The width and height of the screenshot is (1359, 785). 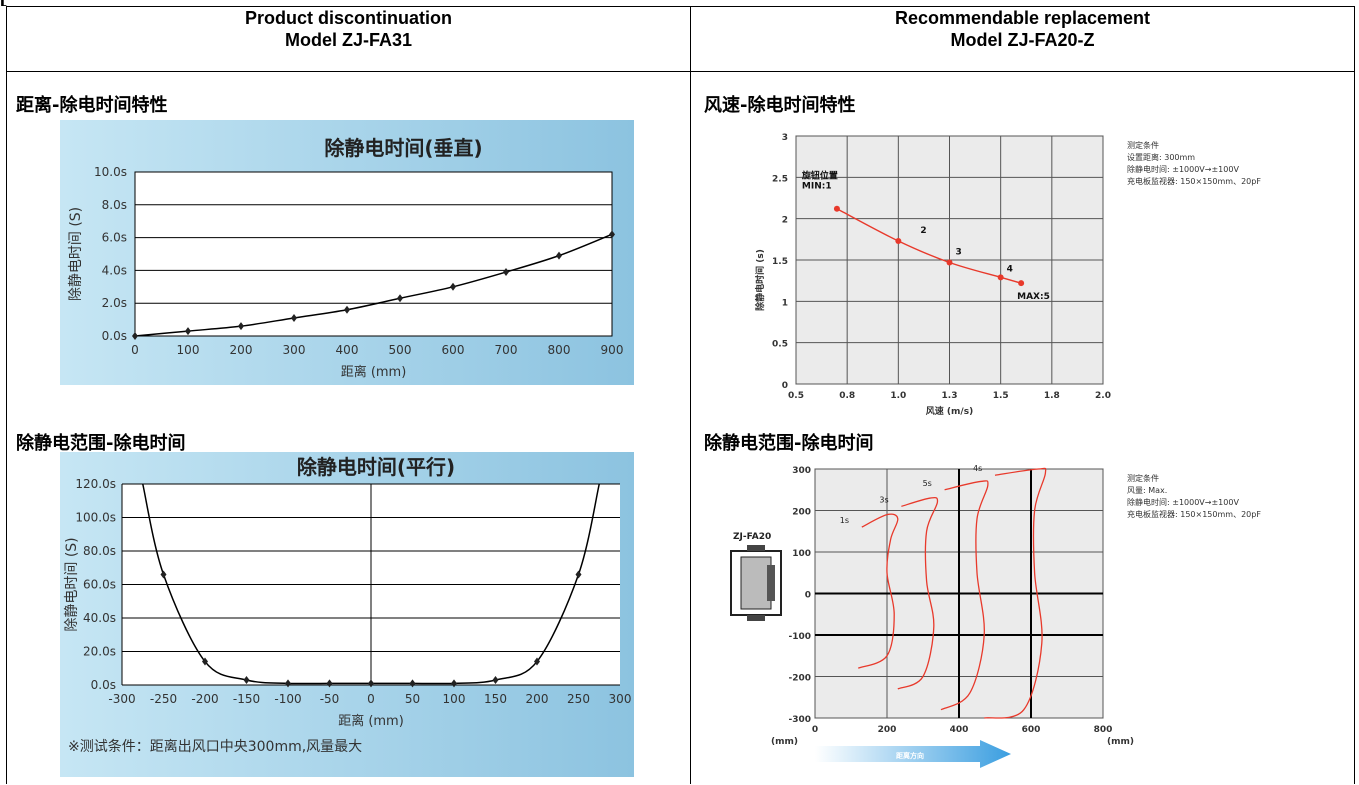 What do you see at coordinates (847, 396) in the screenshot?
I see `x-tick-label: 0.8` at bounding box center [847, 396].